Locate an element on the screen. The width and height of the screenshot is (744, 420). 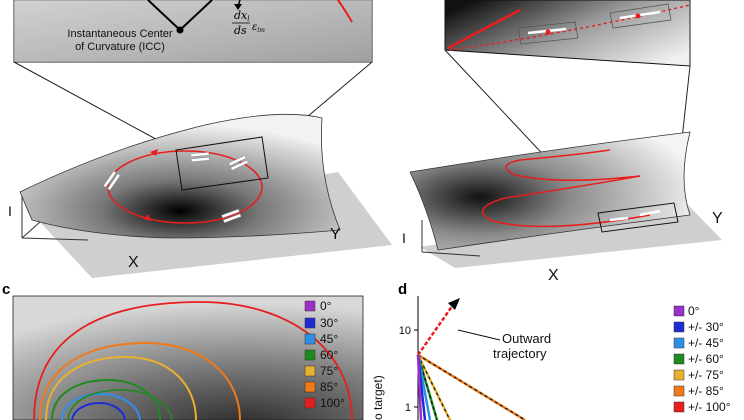
panel-d-tick-label-1: 1 is located at coordinates (408, 408).